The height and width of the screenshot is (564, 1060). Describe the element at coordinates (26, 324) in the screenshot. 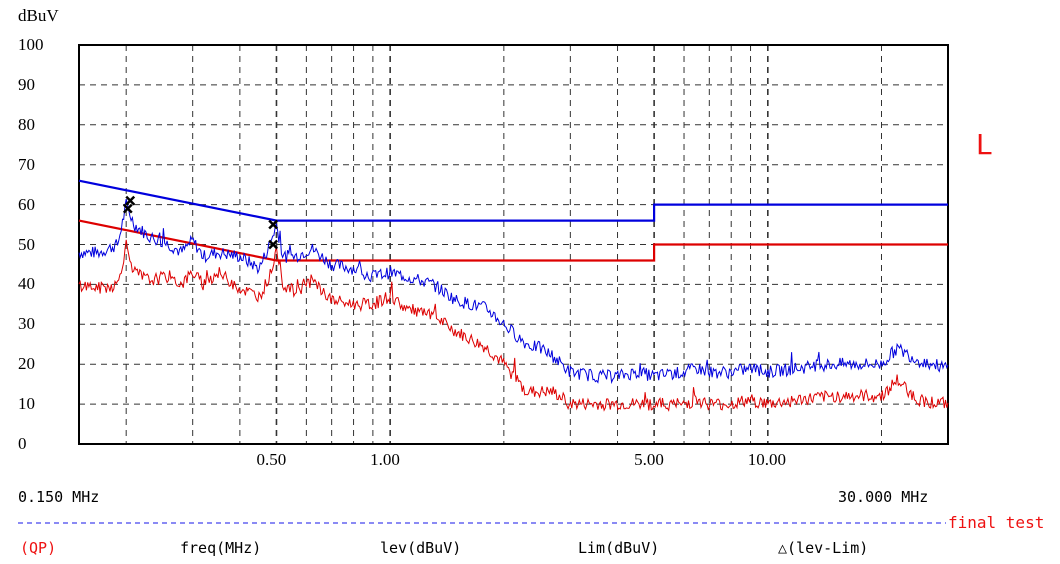

I see `y-tick-label: 30` at that location.